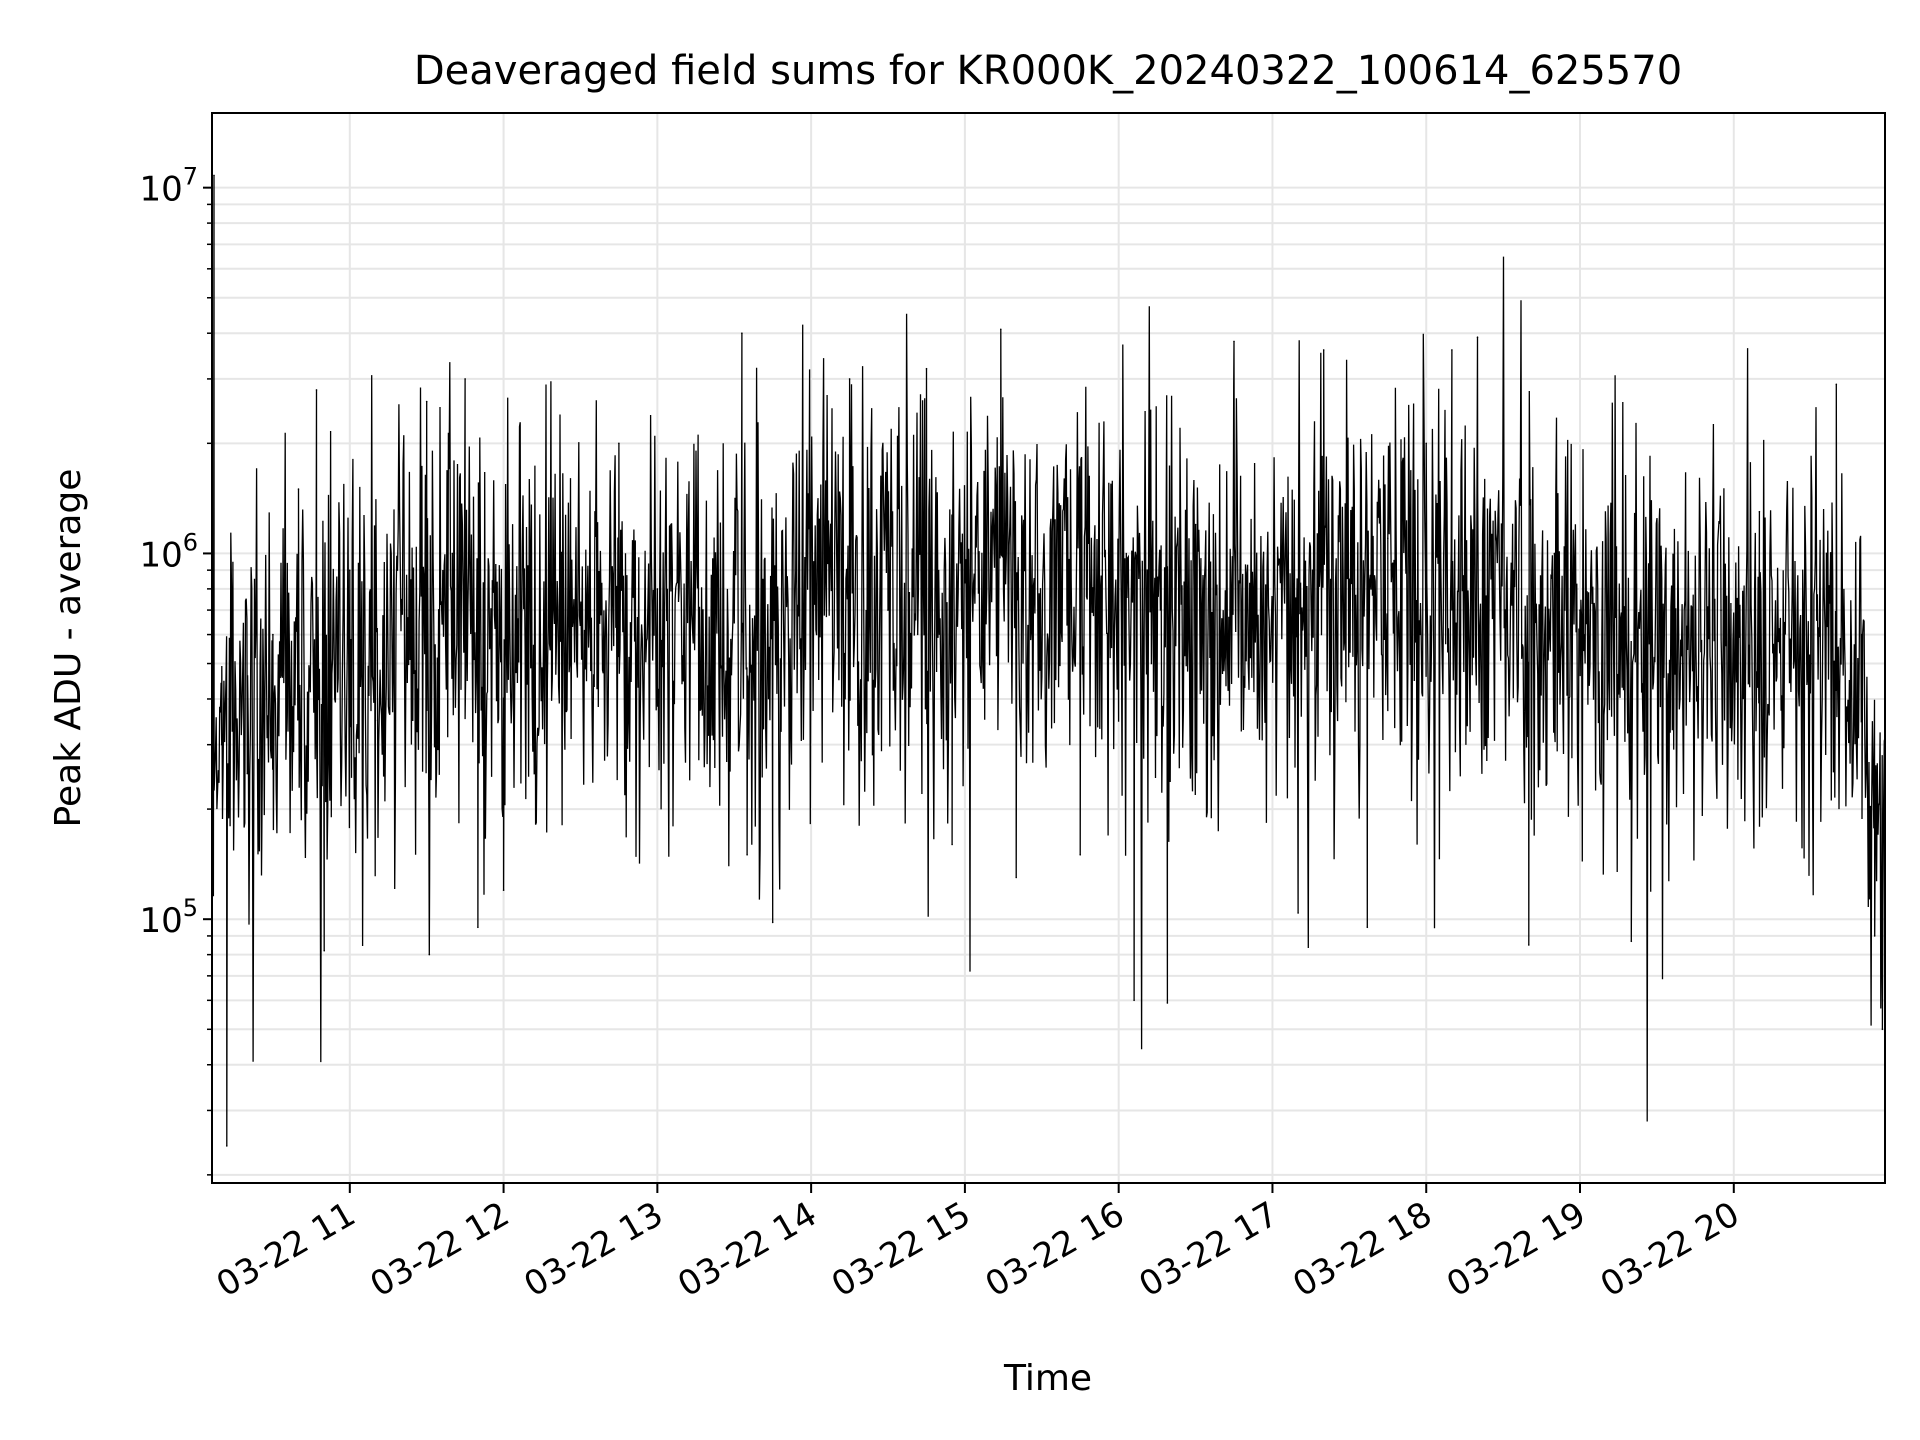 The image size is (1920, 1440). I want to click on y-axis: 10⁵ 10⁶ 10⁷, so click(175, 669).